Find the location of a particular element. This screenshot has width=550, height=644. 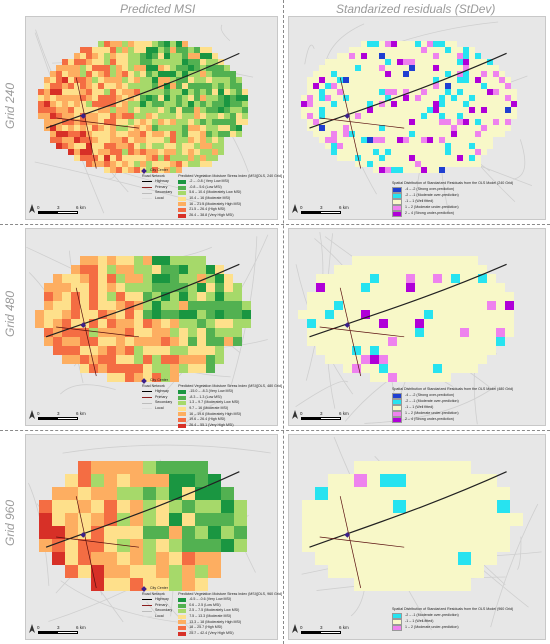

legend-road-item: Local is located at coordinates (157, 199).